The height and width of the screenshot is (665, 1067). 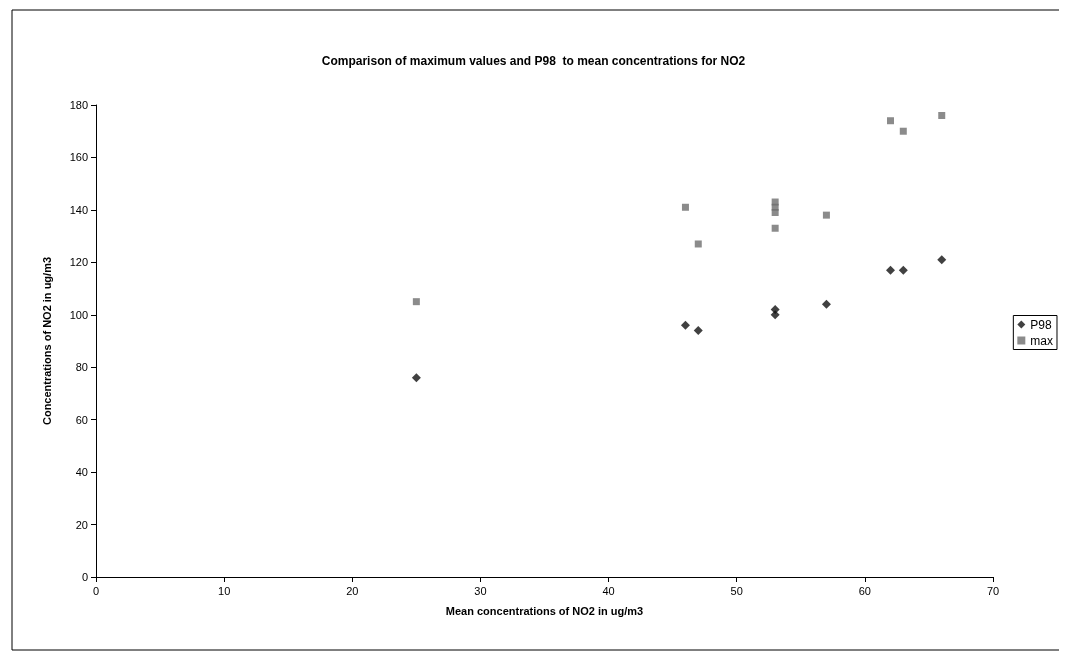 I want to click on y-tick-label: 20, so click(x=81, y=524).